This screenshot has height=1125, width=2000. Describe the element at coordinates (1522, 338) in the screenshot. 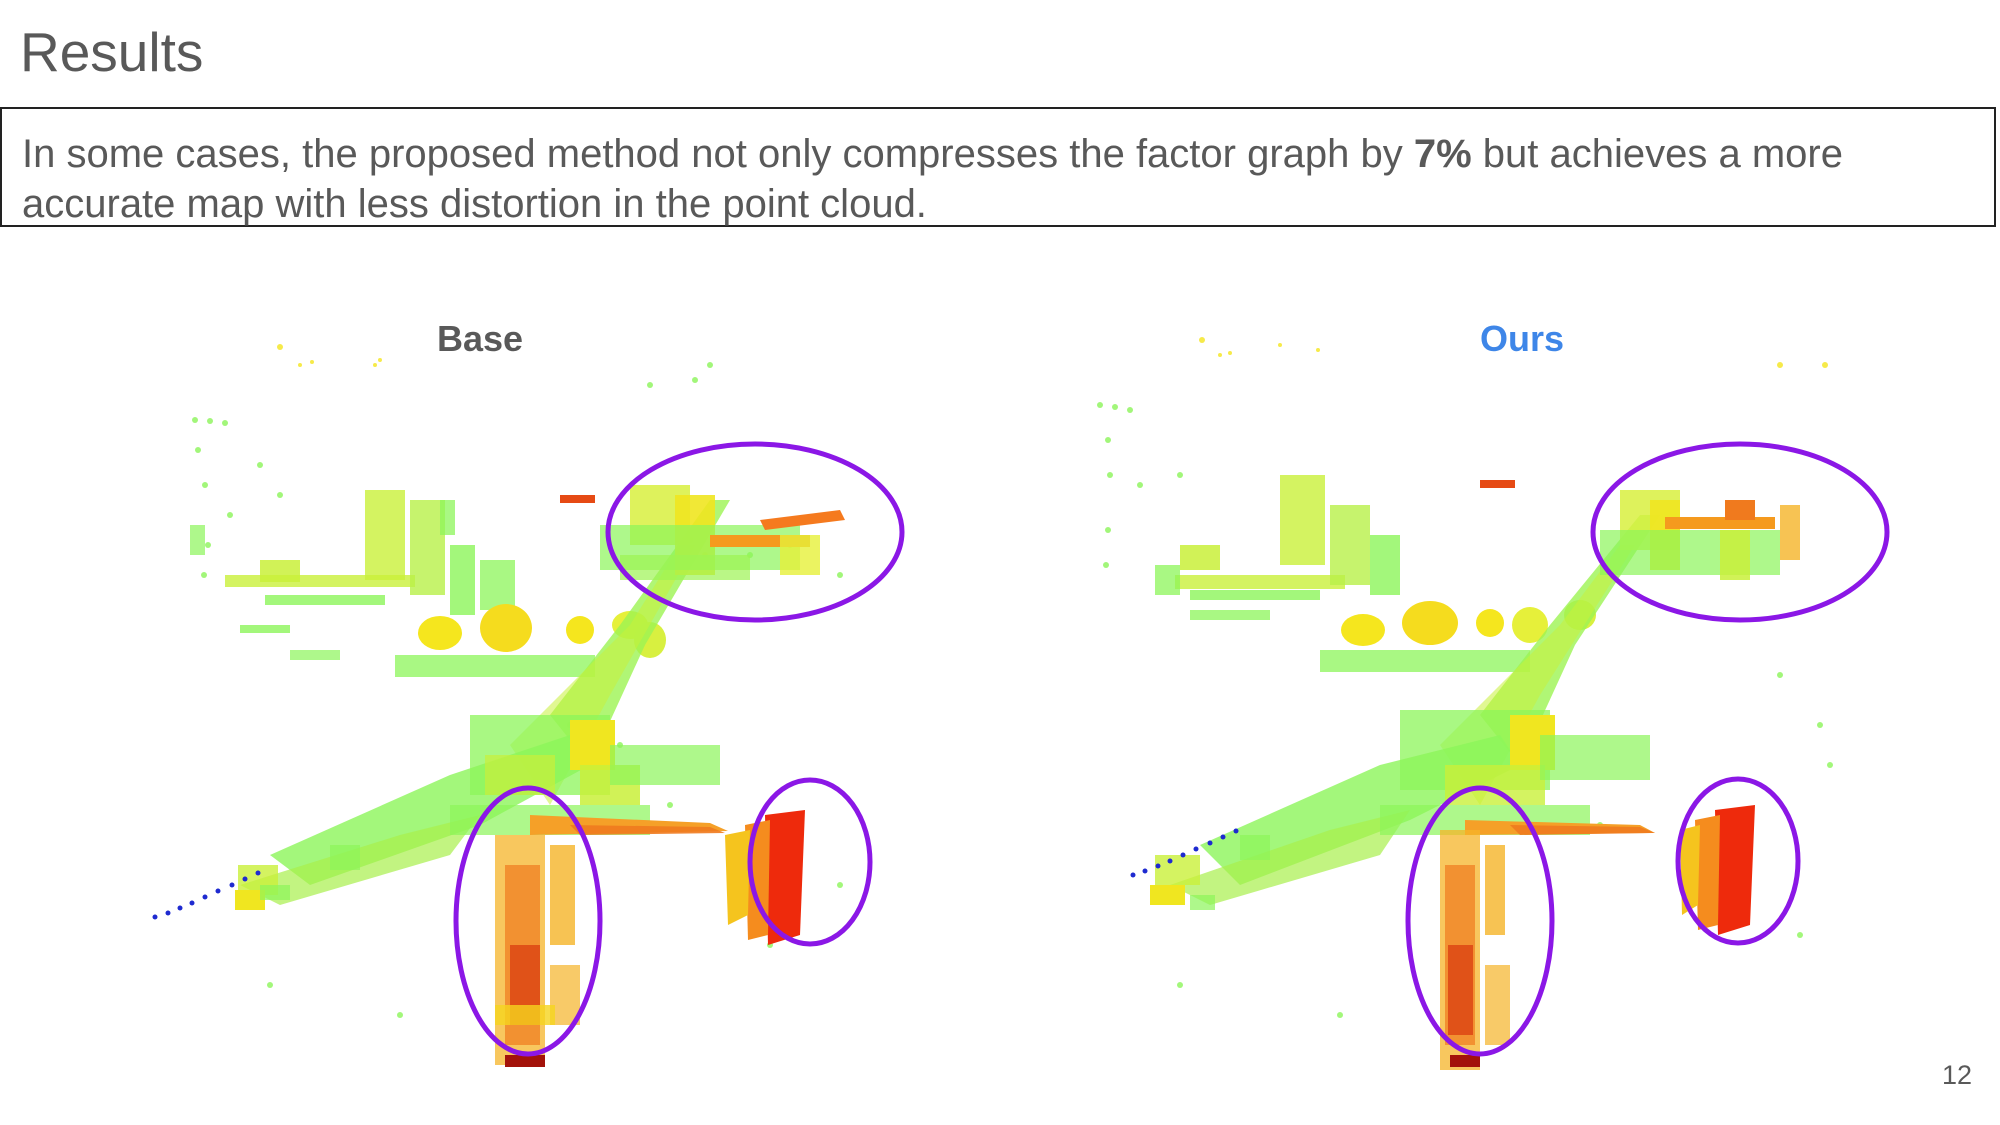

I see `ours-panel-label: Ours` at that location.